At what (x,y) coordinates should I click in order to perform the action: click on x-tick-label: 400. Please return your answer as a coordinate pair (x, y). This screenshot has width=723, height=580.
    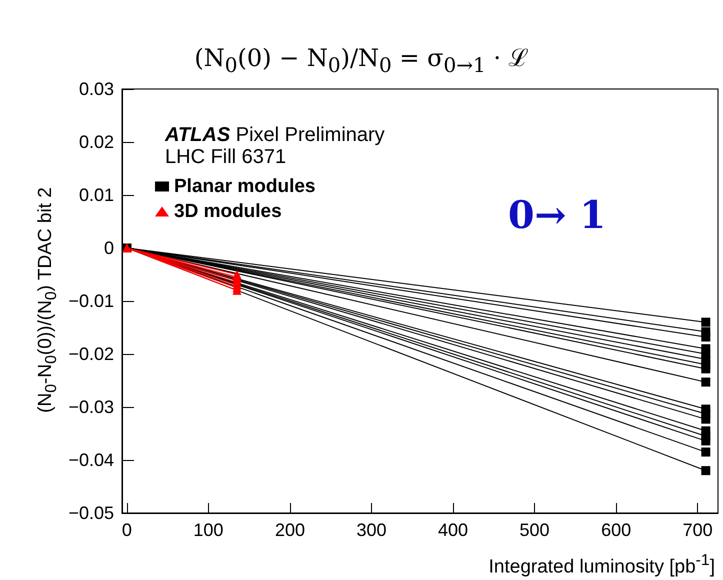
    Looking at the image, I should click on (453, 530).